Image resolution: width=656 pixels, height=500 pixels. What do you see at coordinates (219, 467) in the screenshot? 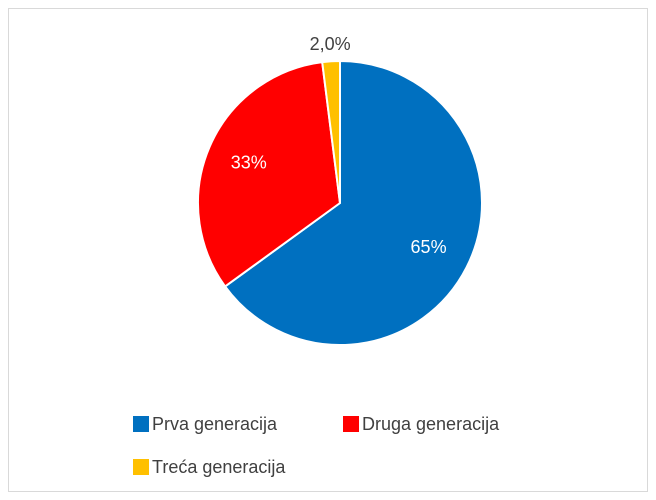
I see `legend-label: Treća generacija` at bounding box center [219, 467].